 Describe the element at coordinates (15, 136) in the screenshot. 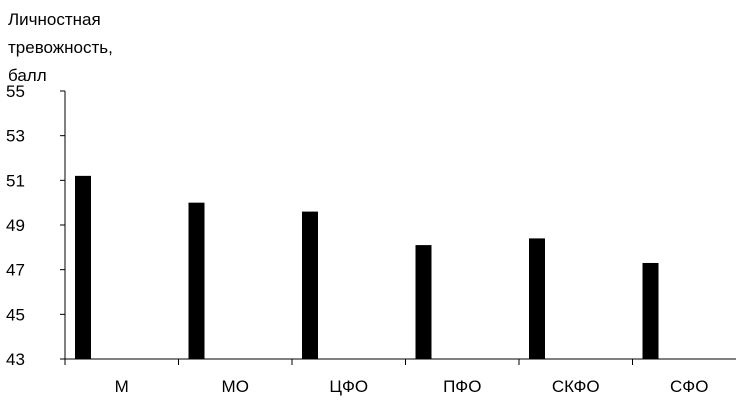

I see `y-tick-label: 53` at that location.